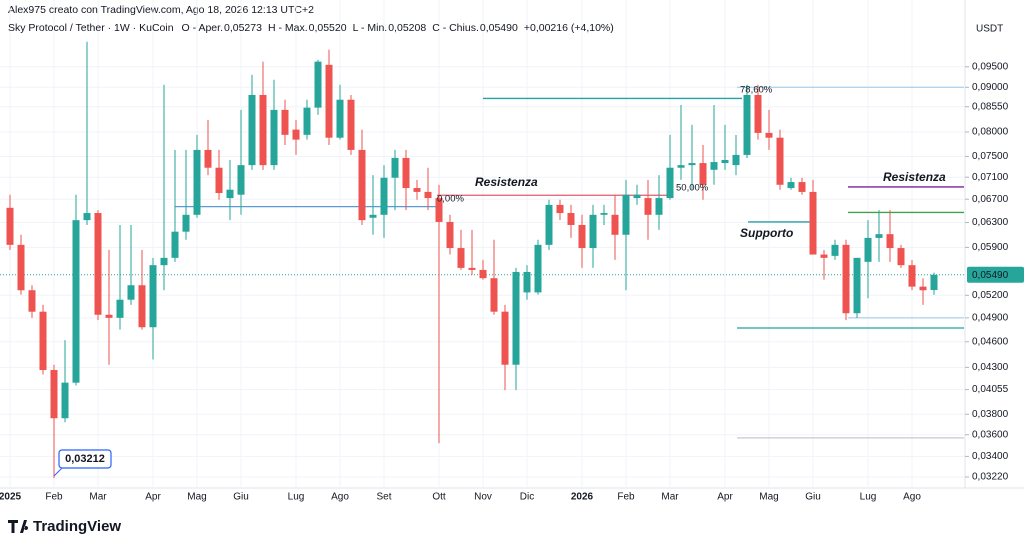 The image size is (1024, 546). I want to click on x-tick-label: Ago, so click(340, 497).